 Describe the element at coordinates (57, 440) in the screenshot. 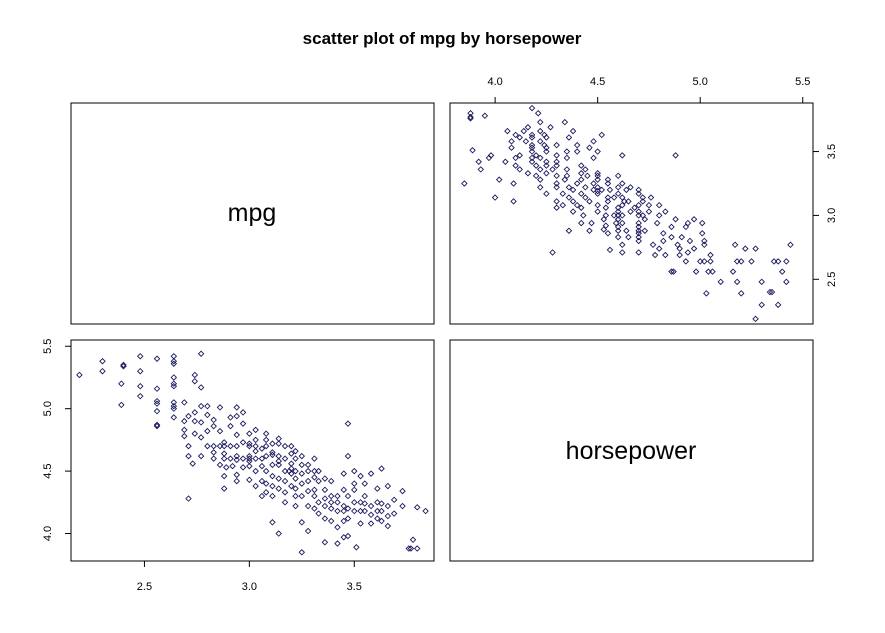

I see `left-y-axis-horsepower: 4.0 4.5 5.0 5.5` at that location.